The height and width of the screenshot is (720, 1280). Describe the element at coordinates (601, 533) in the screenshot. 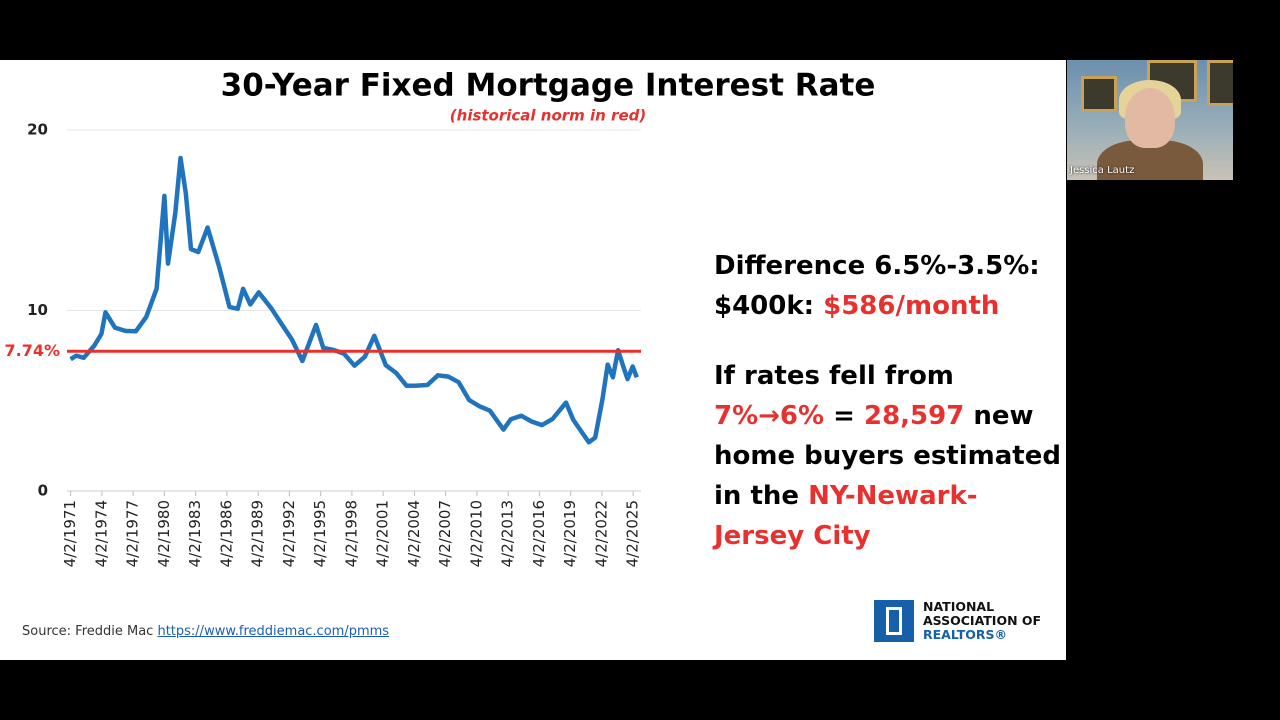

I see `x-tick-label: 4/2/2022` at that location.